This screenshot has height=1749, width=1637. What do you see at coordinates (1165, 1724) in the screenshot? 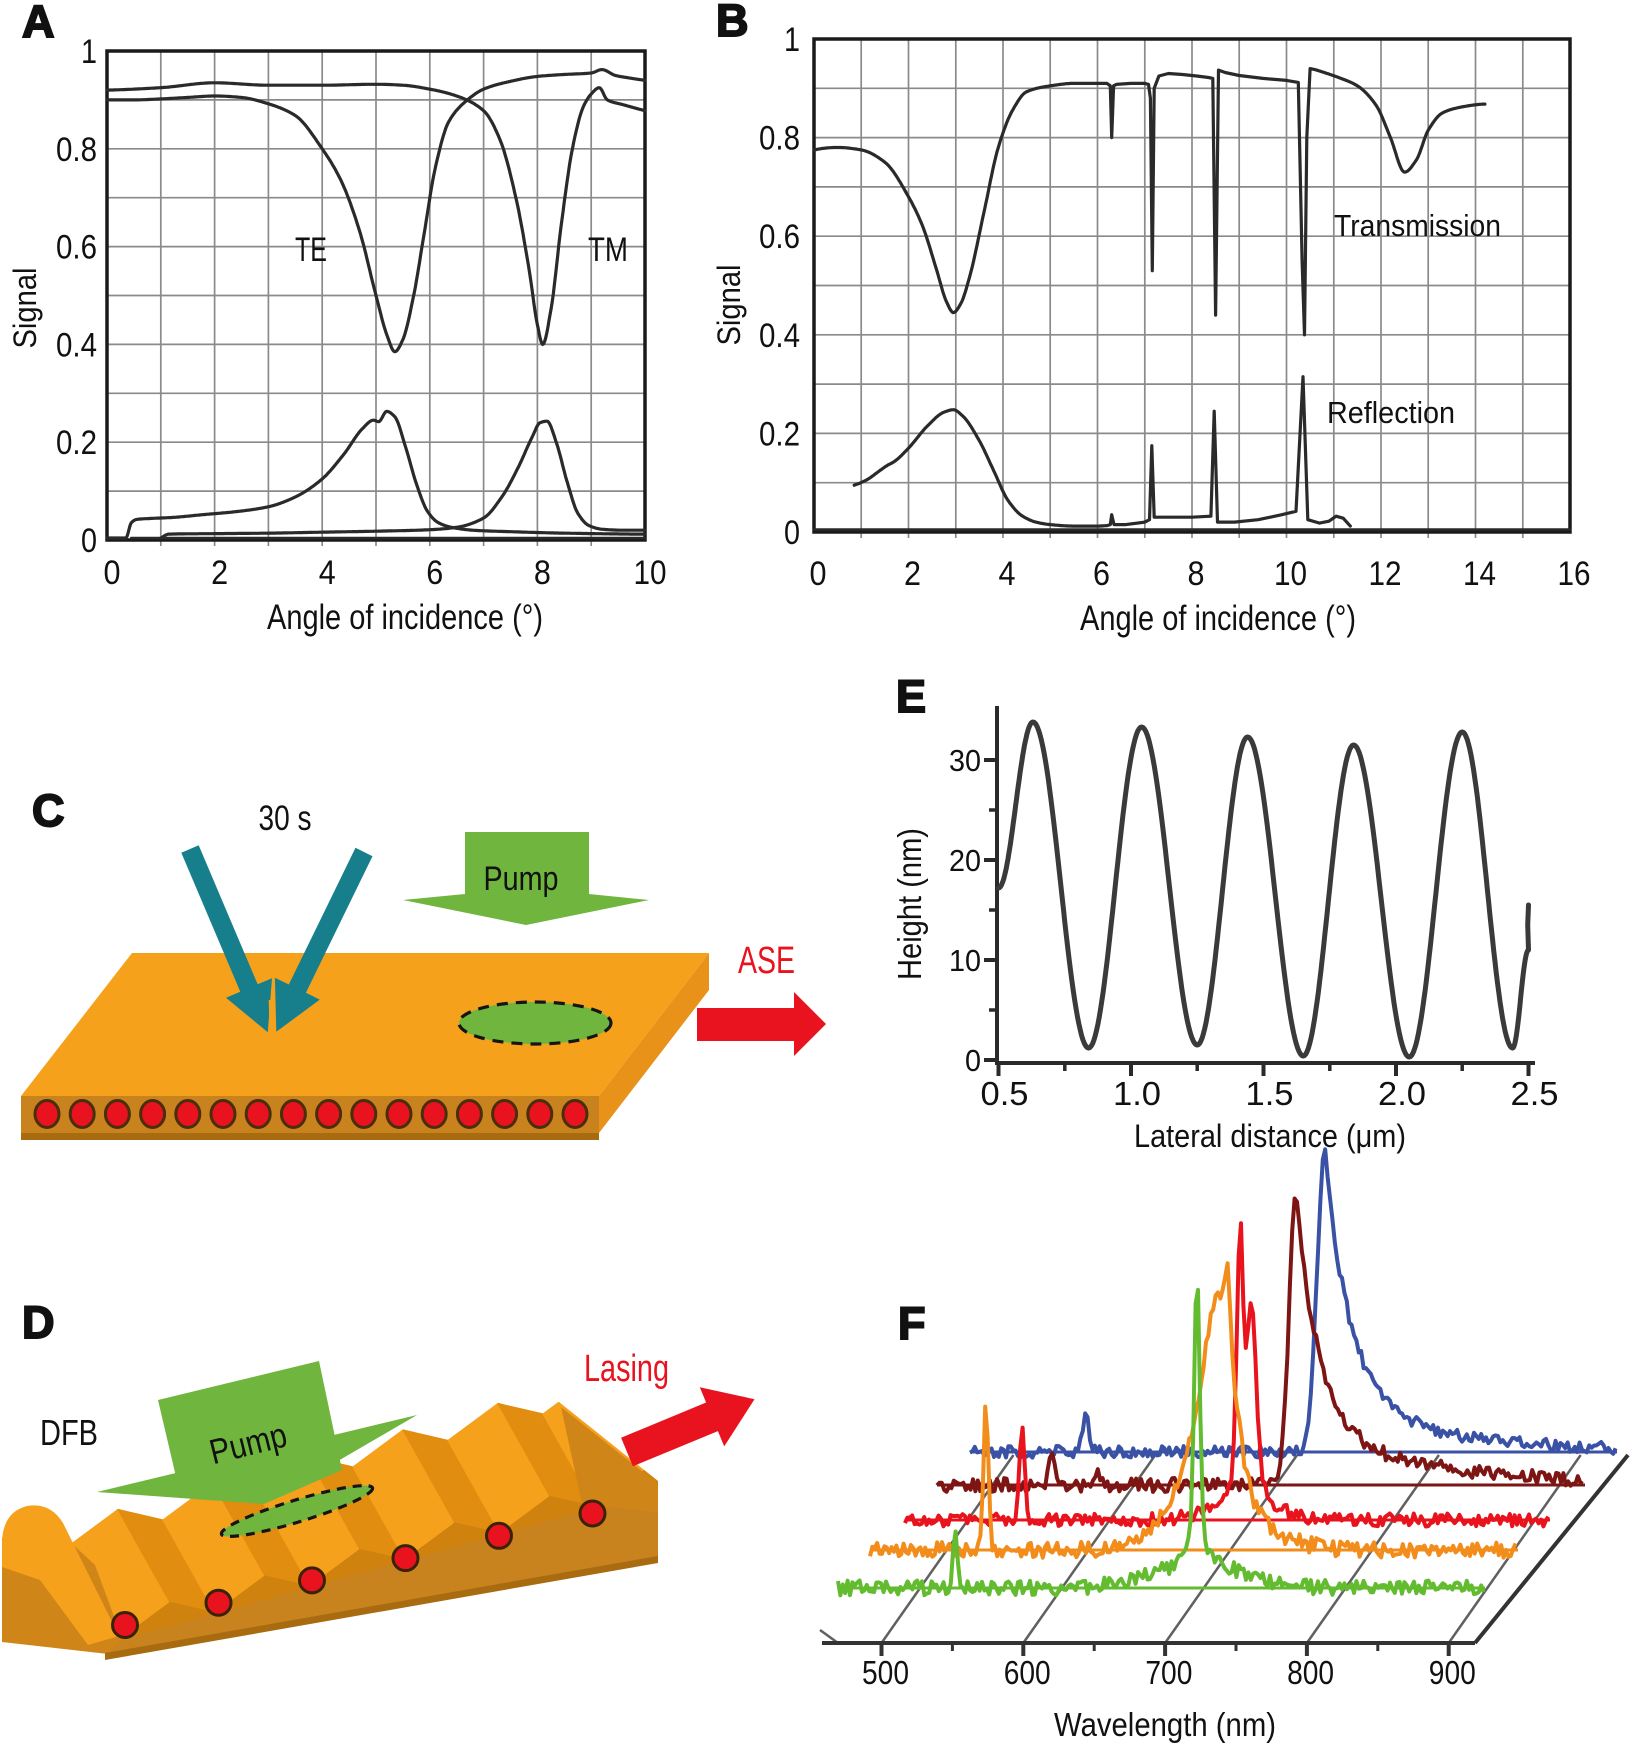
I see `svg-text: Wavelength (nm)` at bounding box center [1165, 1724].